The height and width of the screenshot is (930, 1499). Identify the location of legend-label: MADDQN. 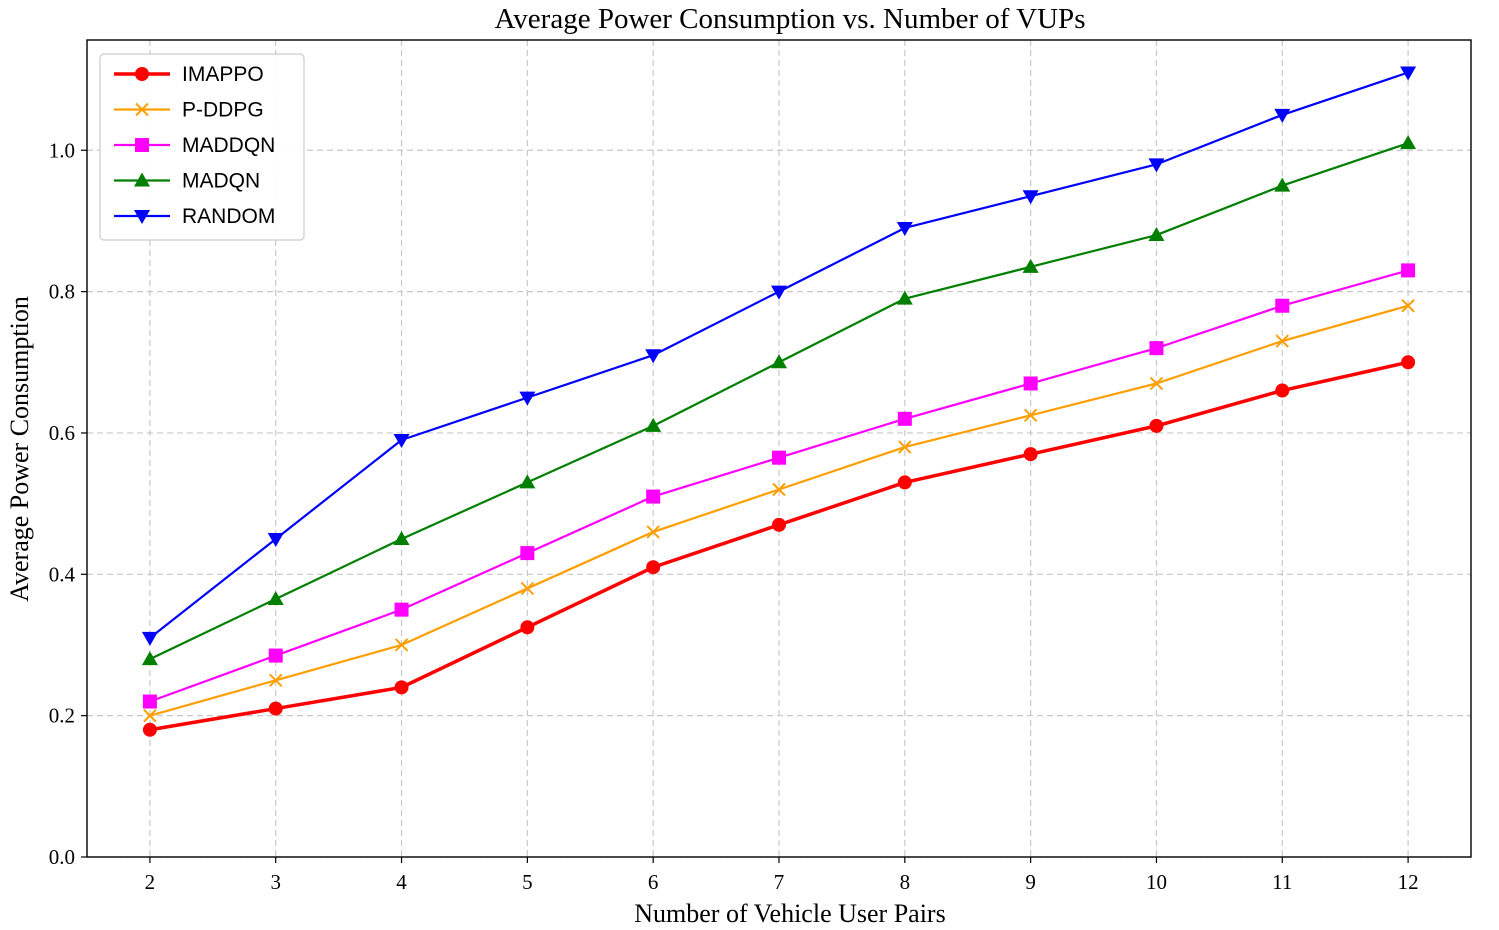
(228, 145).